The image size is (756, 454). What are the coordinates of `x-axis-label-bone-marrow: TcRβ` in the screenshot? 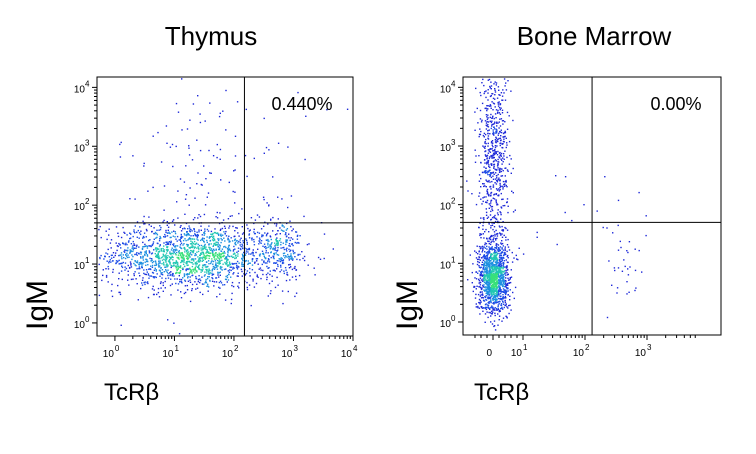 It's located at (501, 392).